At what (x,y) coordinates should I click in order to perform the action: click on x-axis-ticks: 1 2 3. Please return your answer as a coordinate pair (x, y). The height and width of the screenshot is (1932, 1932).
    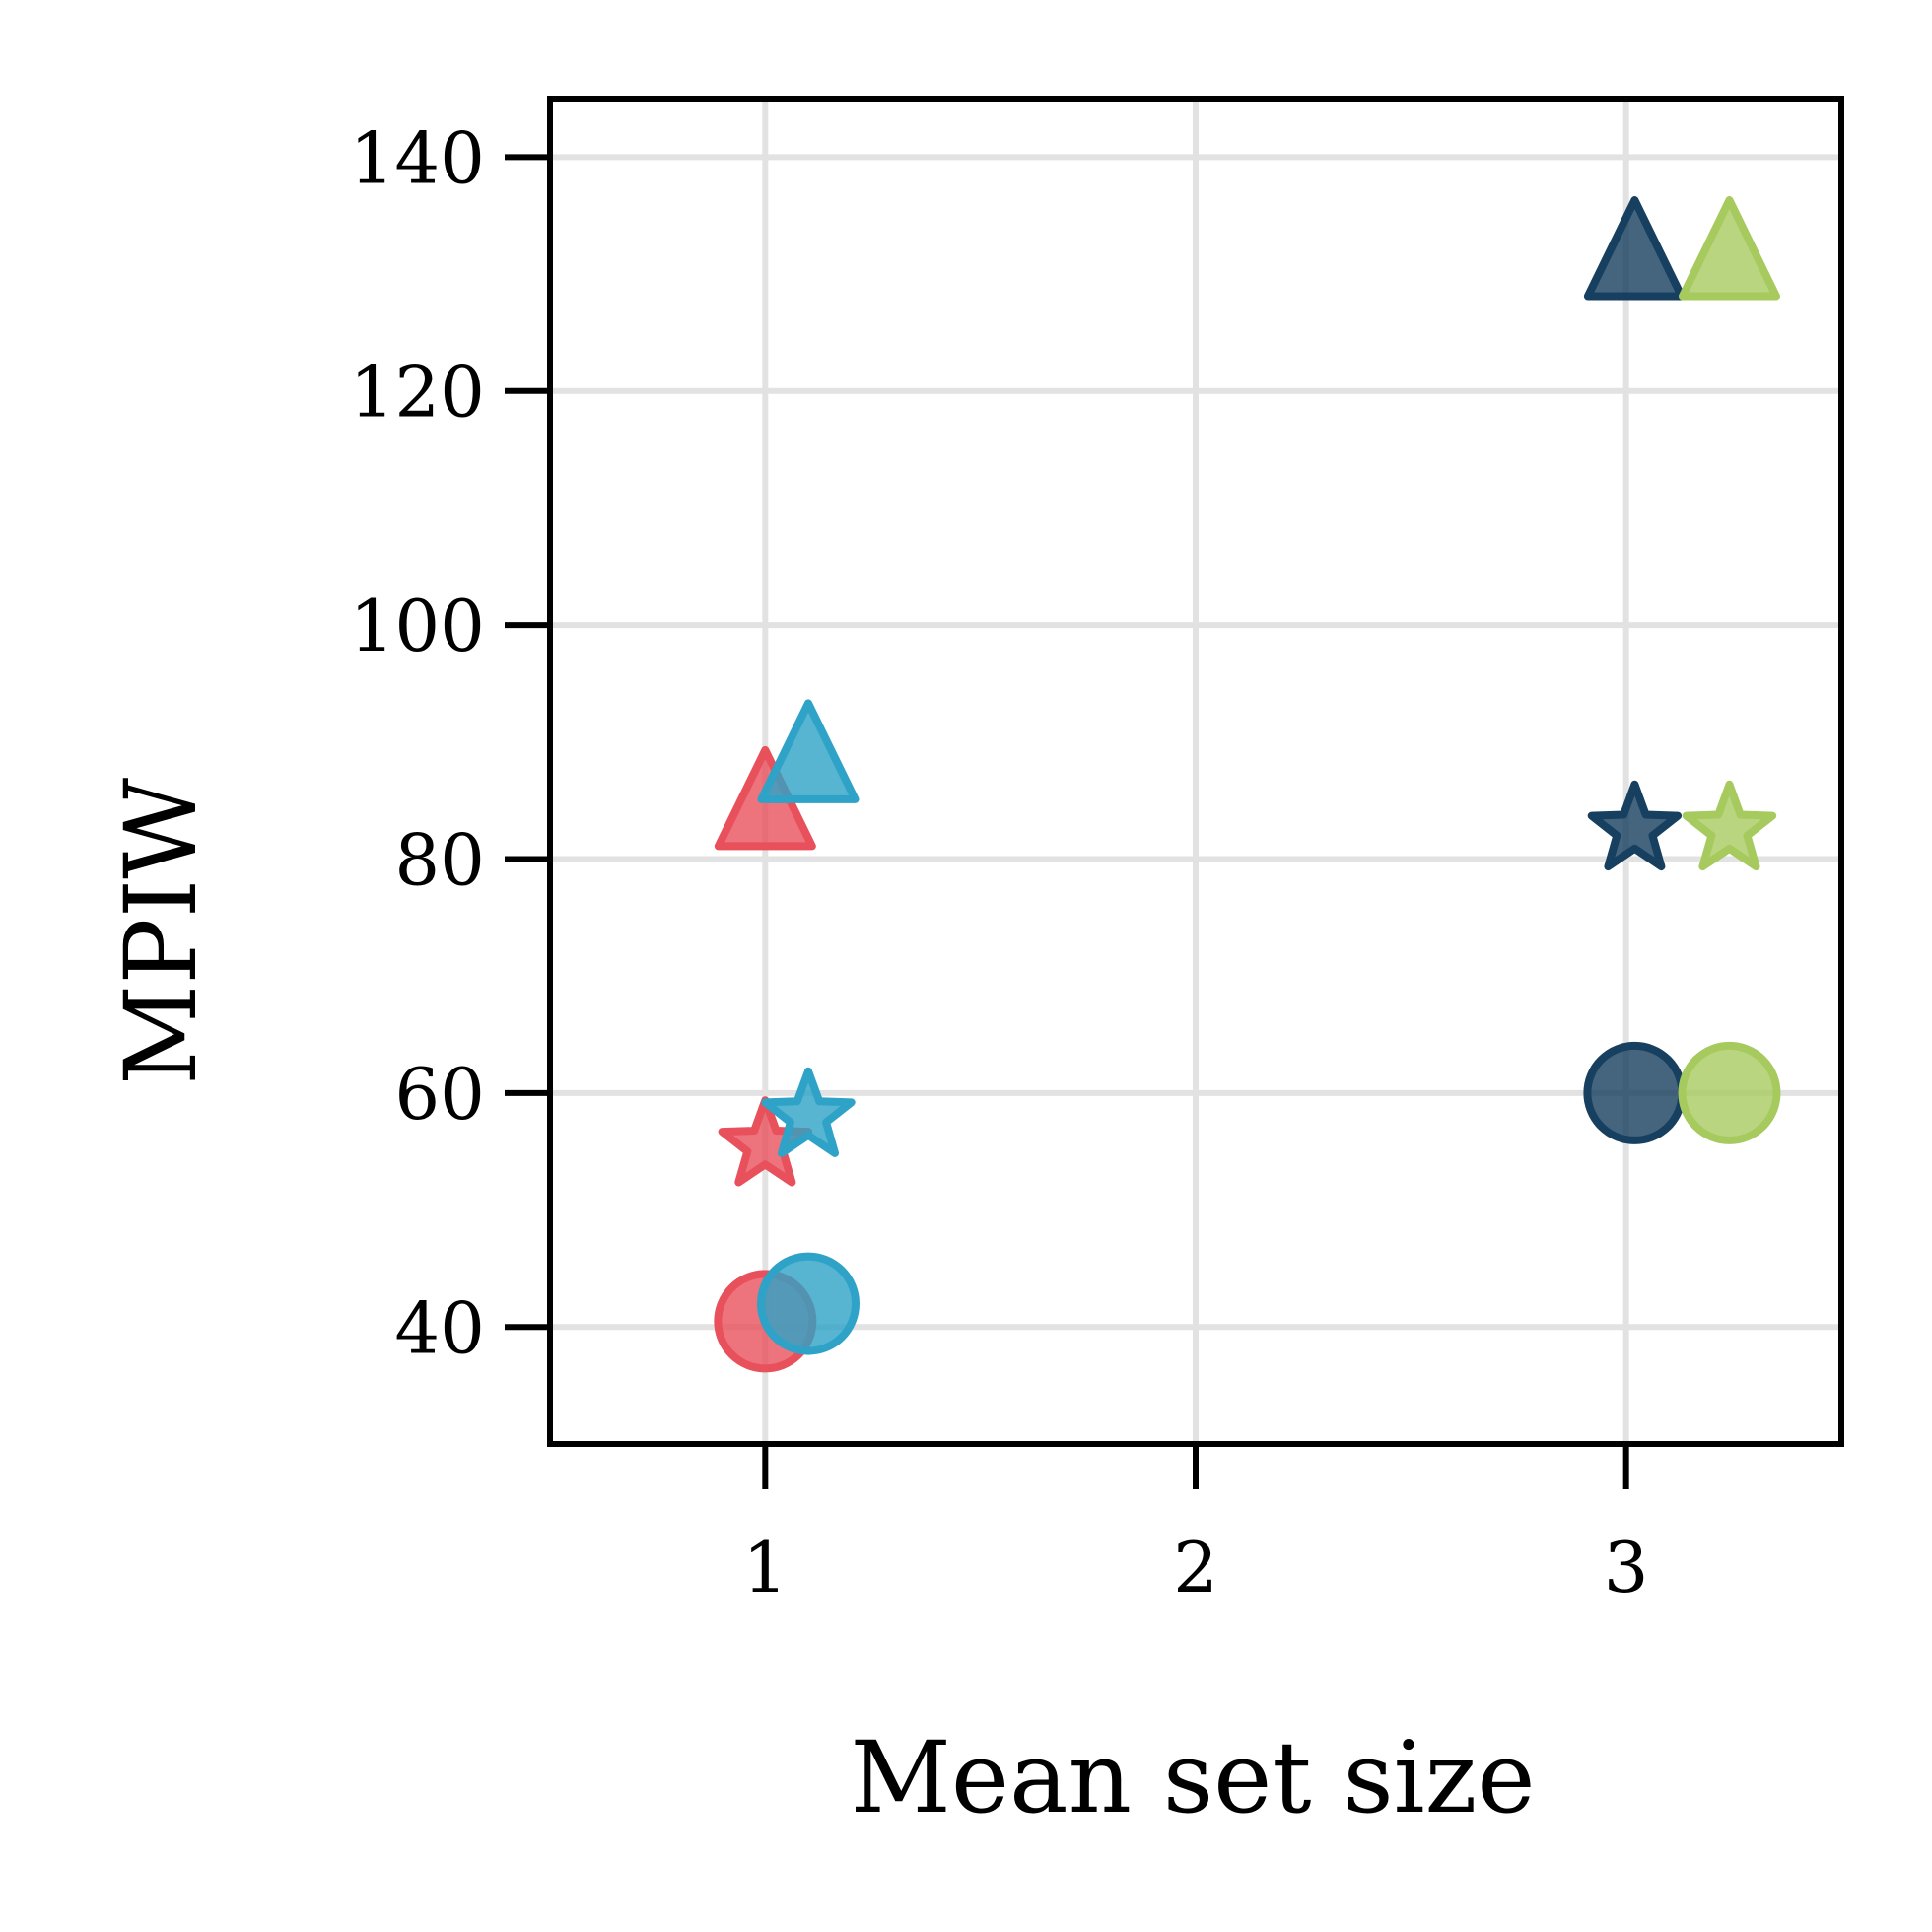
    Looking at the image, I should click on (1195, 1527).